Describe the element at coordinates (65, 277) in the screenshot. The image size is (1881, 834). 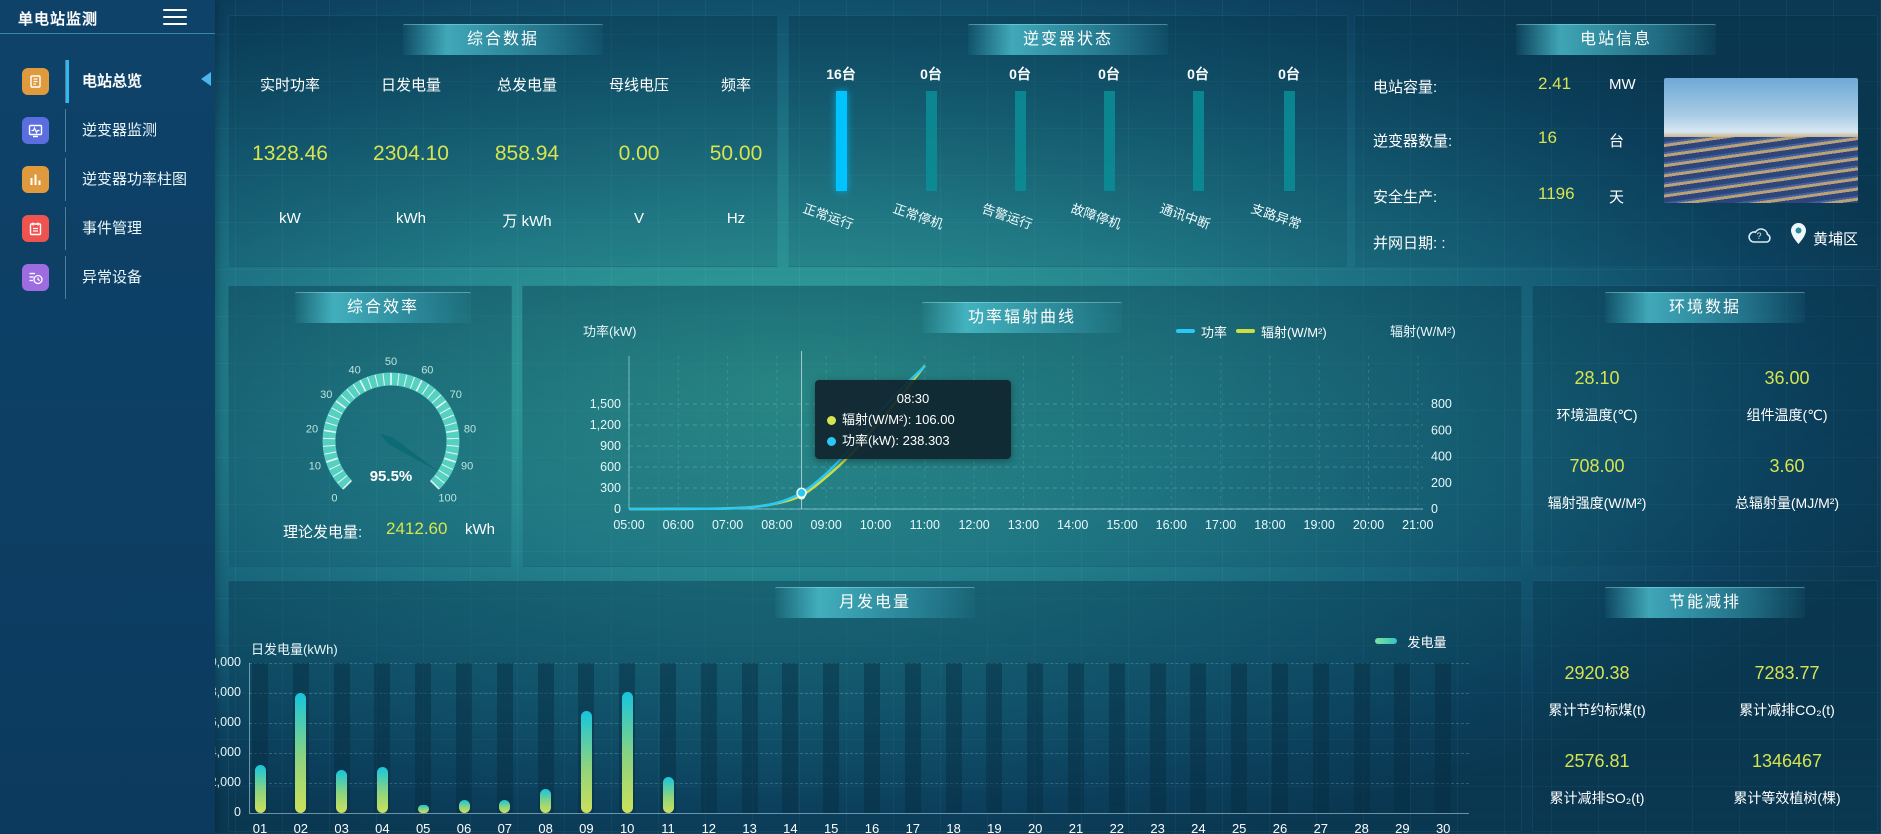
I see `menu-item-divider` at that location.